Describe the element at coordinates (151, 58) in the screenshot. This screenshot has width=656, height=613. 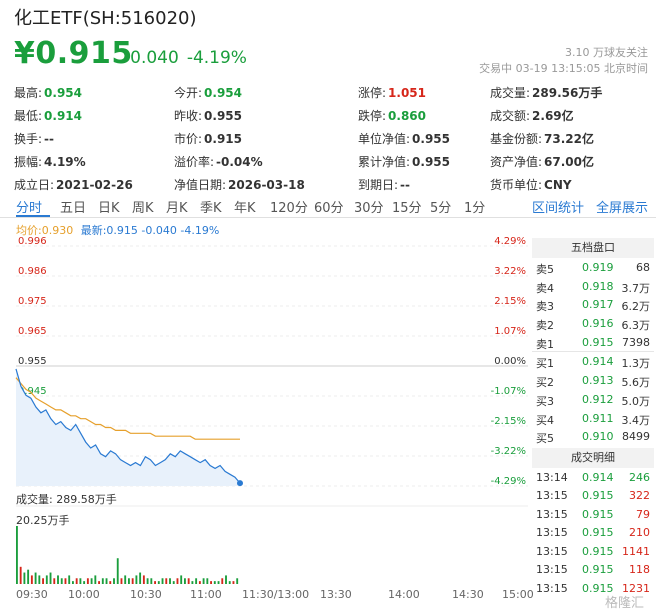
I see `change-amount: -0.040` at that location.